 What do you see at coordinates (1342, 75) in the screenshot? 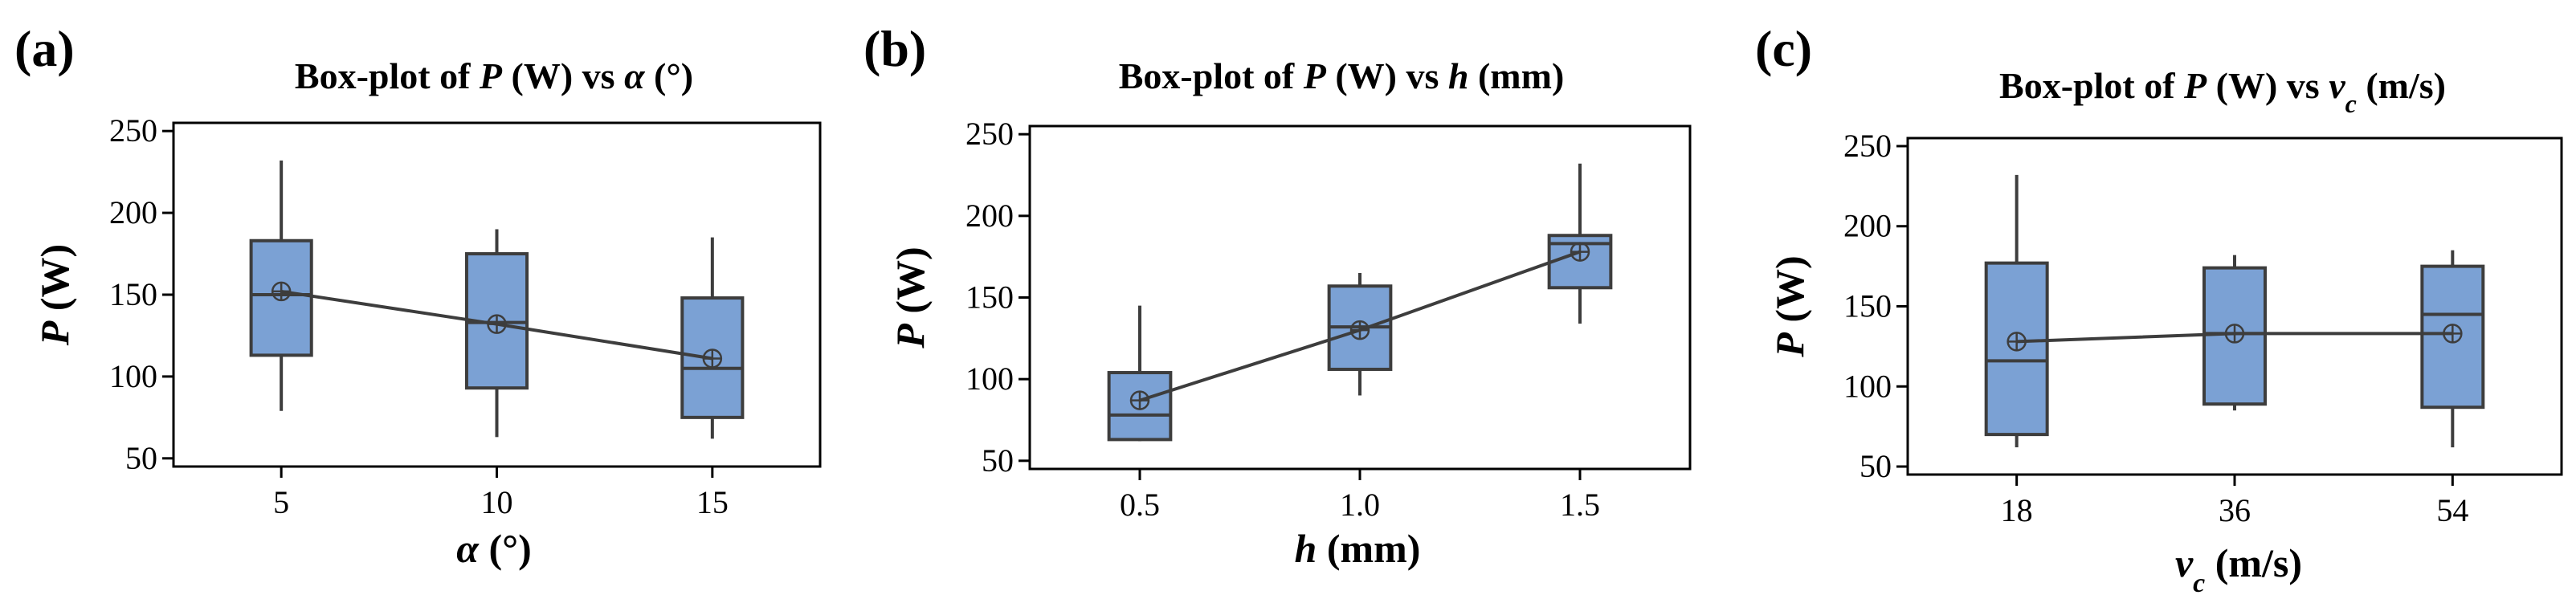
I see `chart-title: Box-plot of P (W) vs h (mm)` at bounding box center [1342, 75].